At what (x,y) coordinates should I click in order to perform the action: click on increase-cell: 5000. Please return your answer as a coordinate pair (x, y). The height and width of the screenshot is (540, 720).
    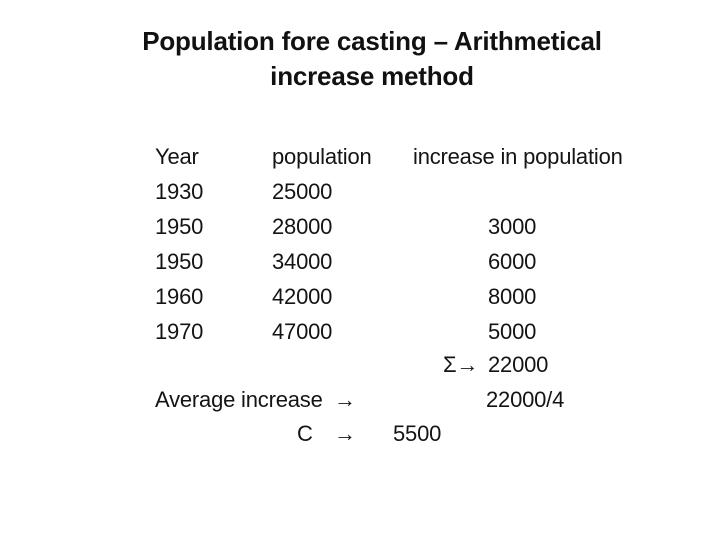
    Looking at the image, I should click on (512, 331).